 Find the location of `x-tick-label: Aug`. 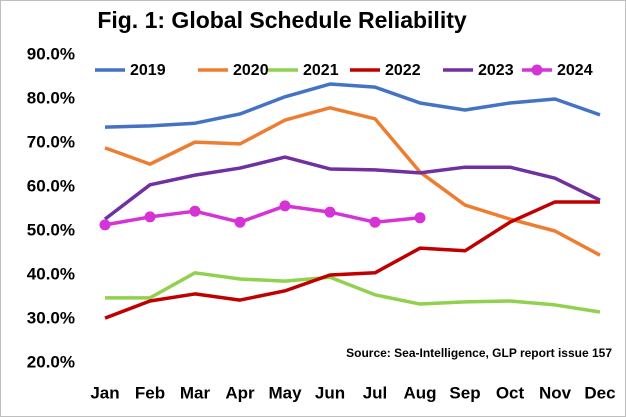

x-tick-label: Aug is located at coordinates (419, 392).